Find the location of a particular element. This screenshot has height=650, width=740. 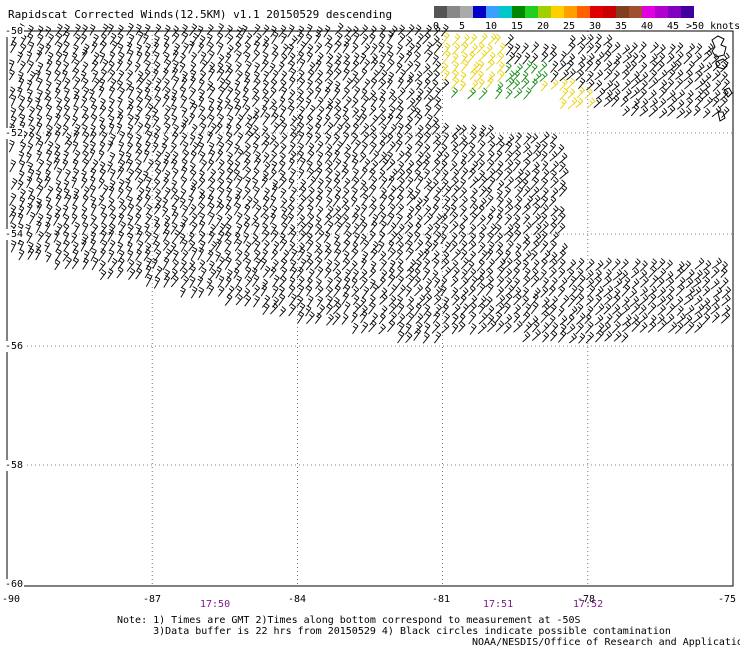

lon-label: -75 is located at coordinates (727, 599).